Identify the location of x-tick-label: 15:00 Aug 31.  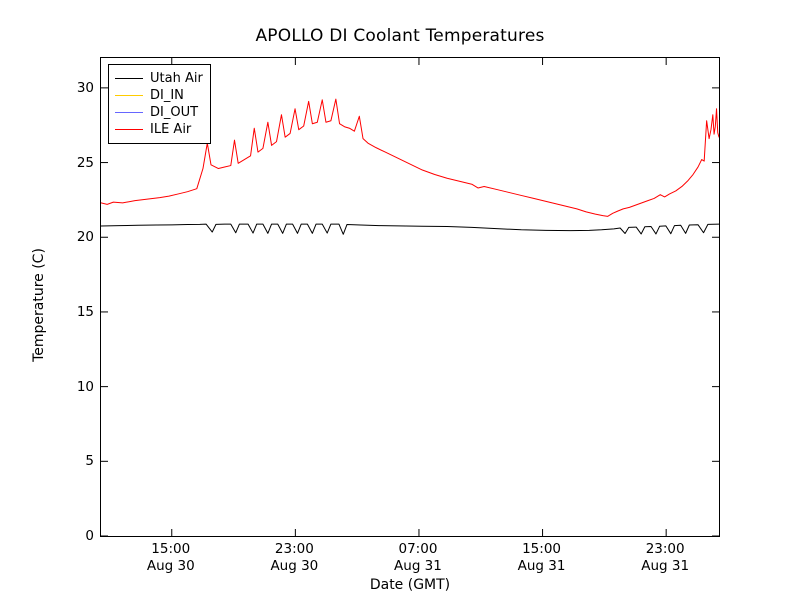
(542, 558).